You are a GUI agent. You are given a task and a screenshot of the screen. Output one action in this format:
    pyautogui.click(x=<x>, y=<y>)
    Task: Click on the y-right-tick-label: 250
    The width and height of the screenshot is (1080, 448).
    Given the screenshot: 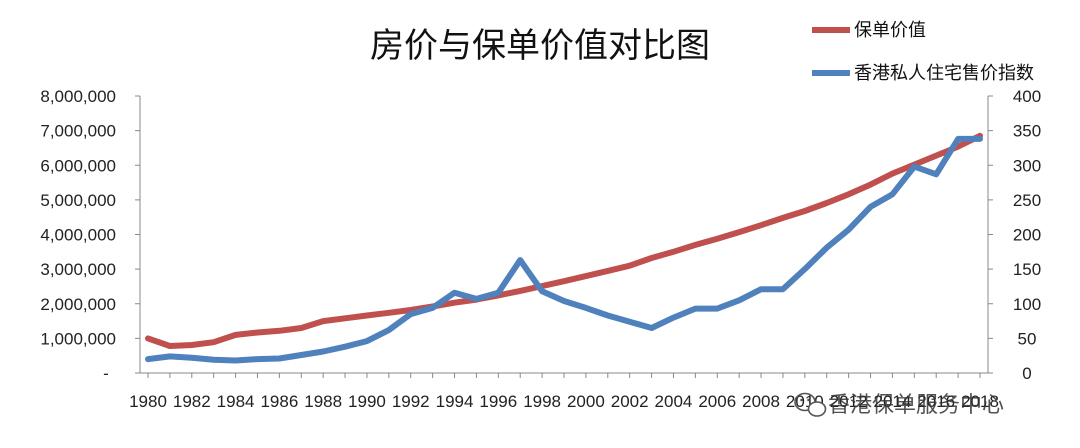 What is the action you would take?
    pyautogui.click(x=1027, y=200)
    